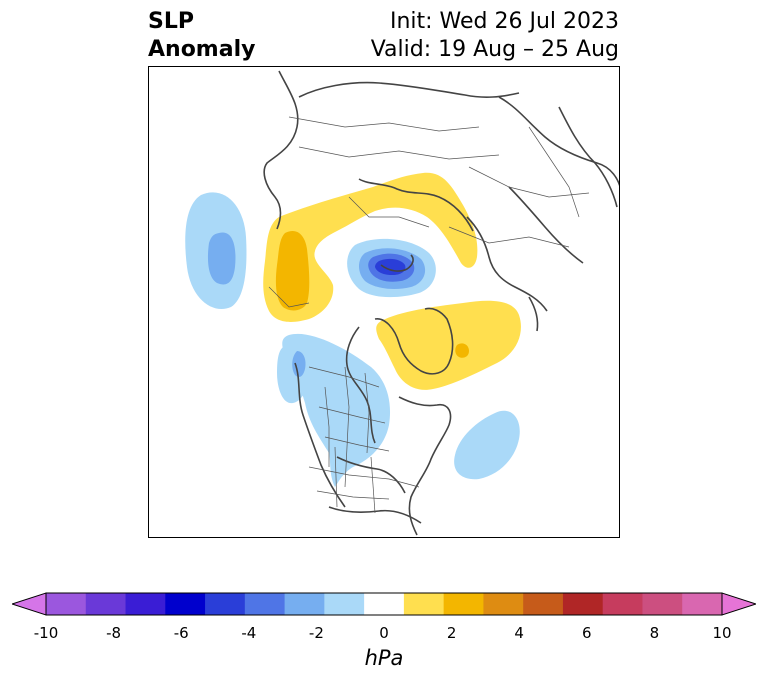 The width and height of the screenshot is (768, 684). What do you see at coordinates (316, 633) in the screenshot?
I see `colorbar-tick-label: -2` at bounding box center [316, 633].